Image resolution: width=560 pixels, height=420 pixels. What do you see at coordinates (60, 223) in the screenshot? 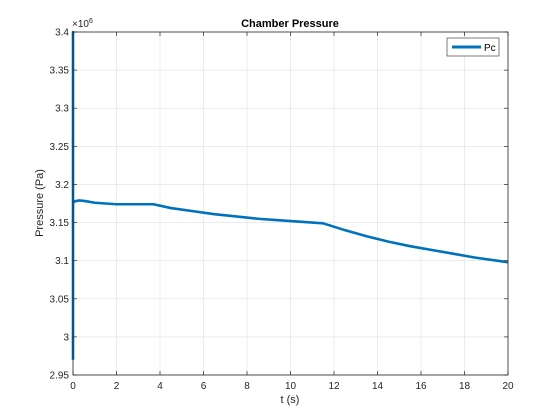
I see `y-tick-label: 3.15` at bounding box center [60, 223].